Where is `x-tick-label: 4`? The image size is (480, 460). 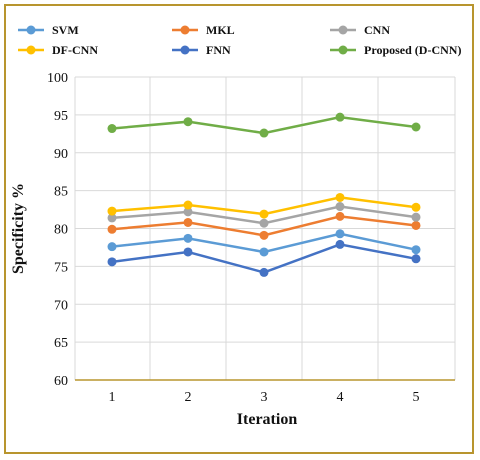
x-tick-label: 4 is located at coordinates (340, 397).